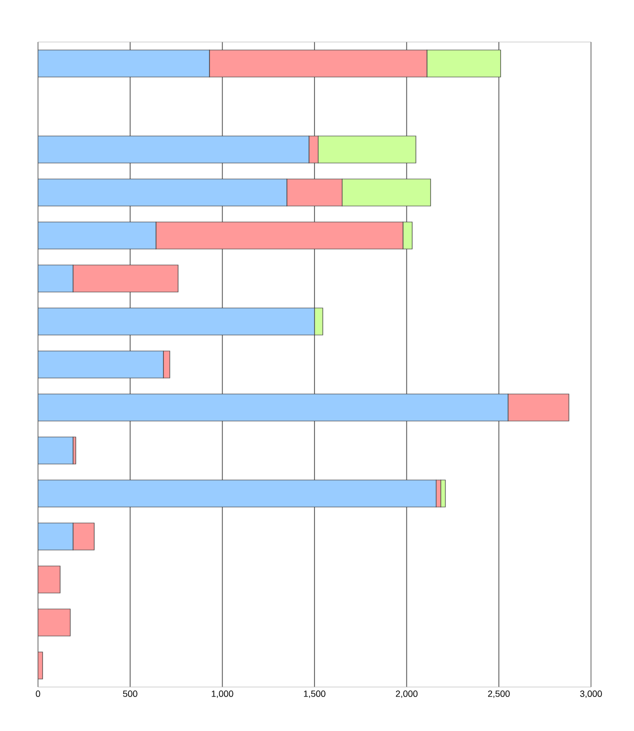  Describe the element at coordinates (315, 694) in the screenshot. I see `x-tick-label: 1,500` at that location.